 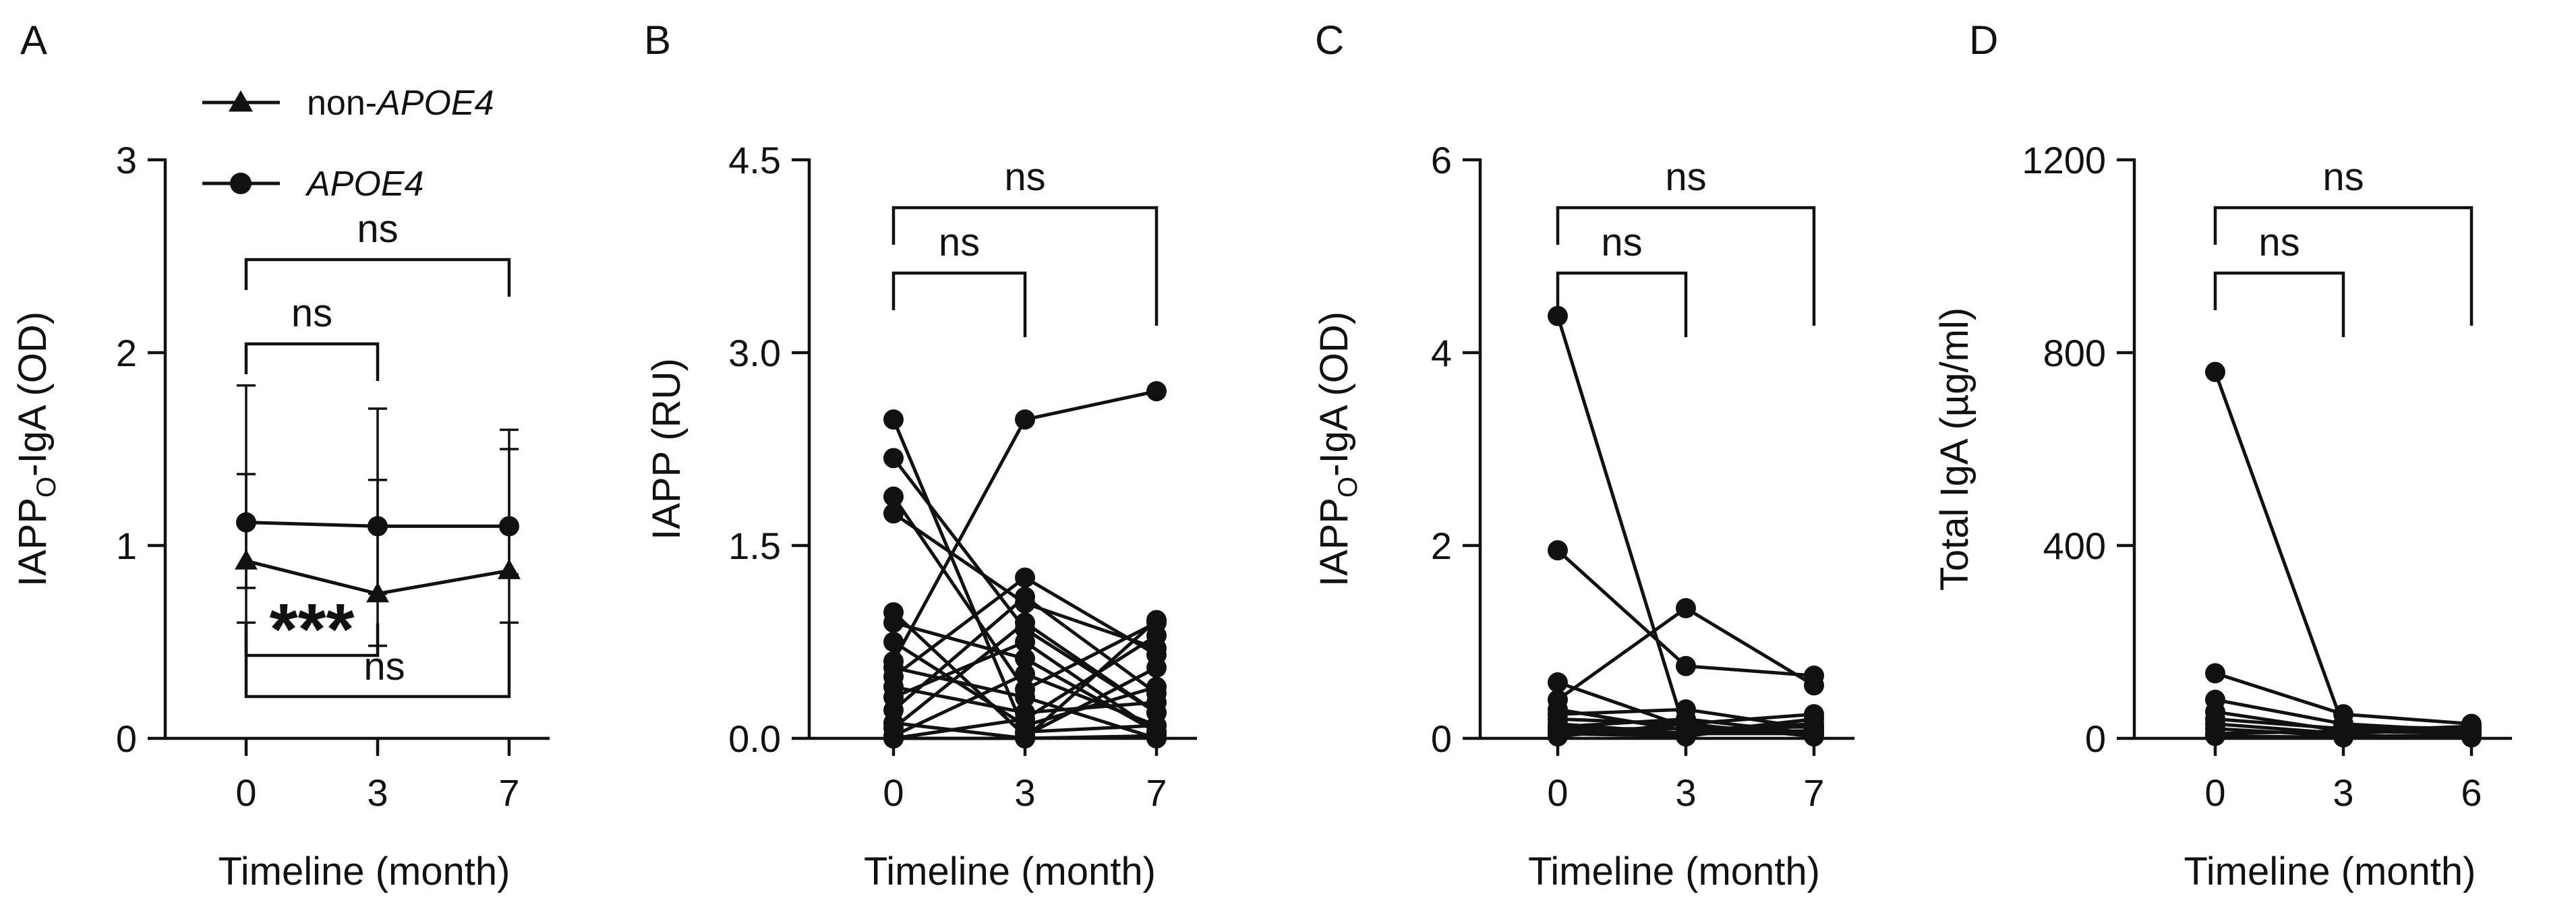 I want to click on y-tick-label: 0.0, so click(x=755, y=738).